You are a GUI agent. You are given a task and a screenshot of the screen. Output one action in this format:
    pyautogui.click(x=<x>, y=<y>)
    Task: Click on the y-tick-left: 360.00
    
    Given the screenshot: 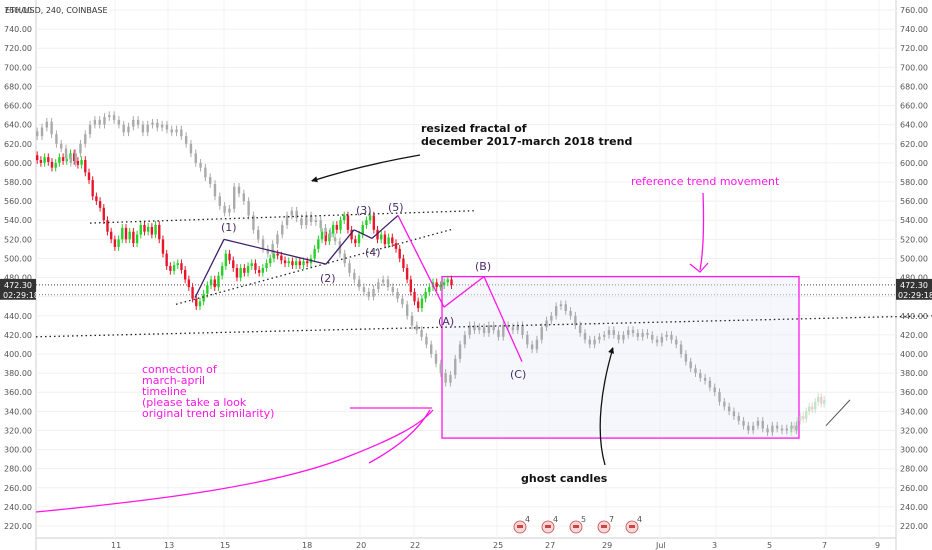 What is the action you would take?
    pyautogui.click(x=18, y=392)
    